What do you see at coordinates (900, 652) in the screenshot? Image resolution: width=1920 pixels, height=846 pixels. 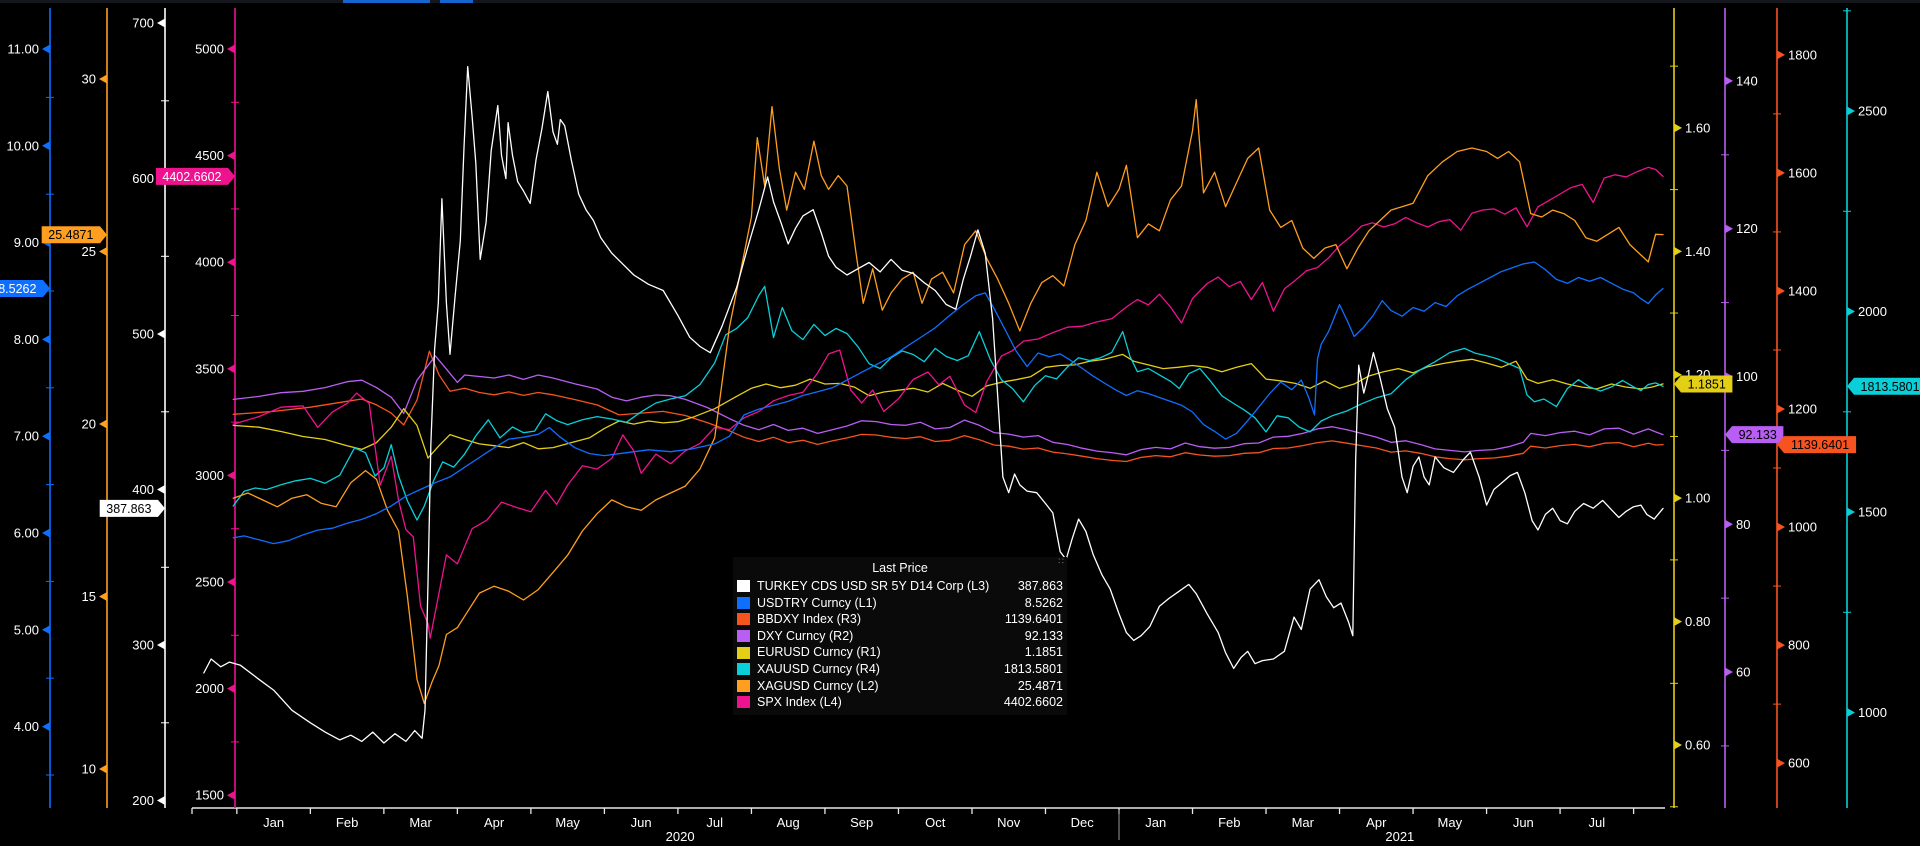 I see `legend-row: EURUSD Curncy (R1) 1.1851` at bounding box center [900, 652].